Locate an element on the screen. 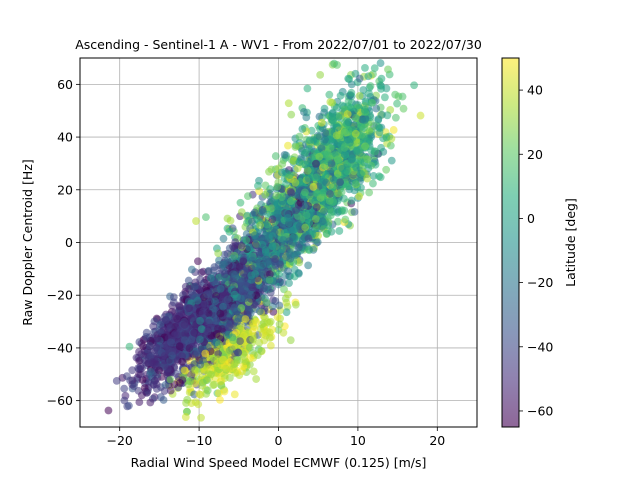 The width and height of the screenshot is (640, 480). y-tick-label: 40 is located at coordinates (65, 137).